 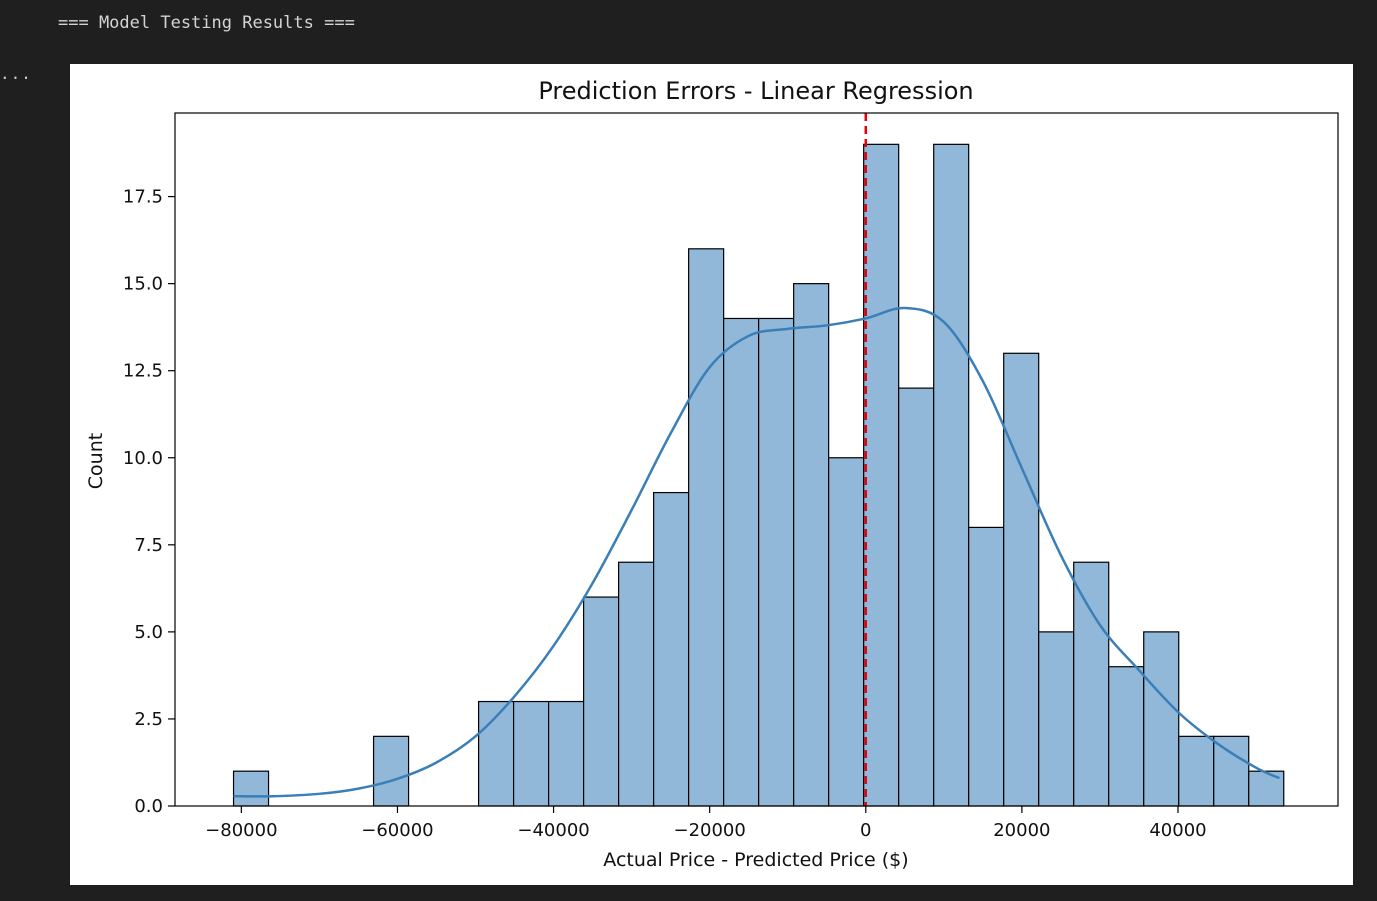 What do you see at coordinates (96, 461) in the screenshot?
I see `y-axis-label: Count` at bounding box center [96, 461].